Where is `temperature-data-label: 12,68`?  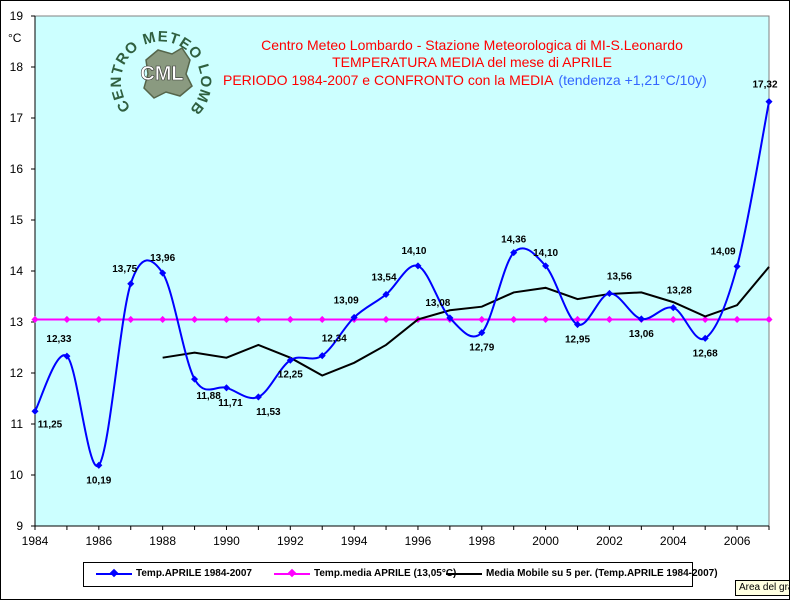
temperature-data-label: 12,68 is located at coordinates (705, 353).